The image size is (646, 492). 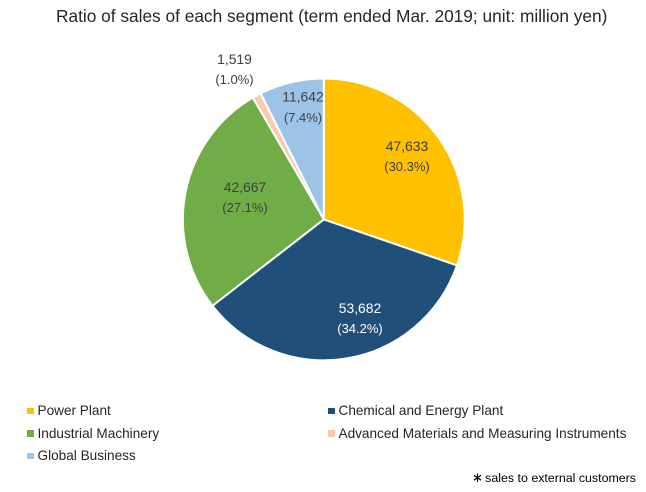 What do you see at coordinates (303, 97) in the screenshot?
I see `svg-text: 11,642` at bounding box center [303, 97].